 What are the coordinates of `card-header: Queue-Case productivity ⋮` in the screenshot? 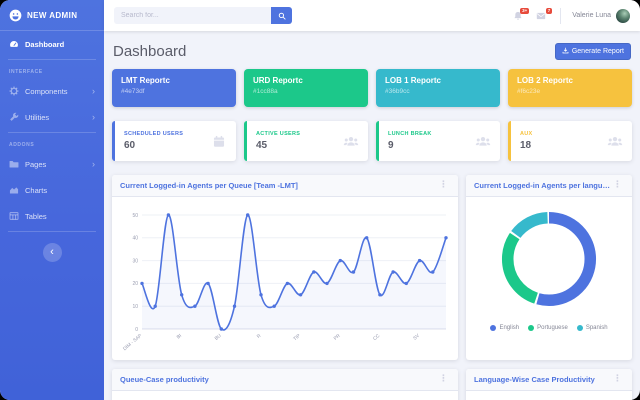 It's located at (285, 380).